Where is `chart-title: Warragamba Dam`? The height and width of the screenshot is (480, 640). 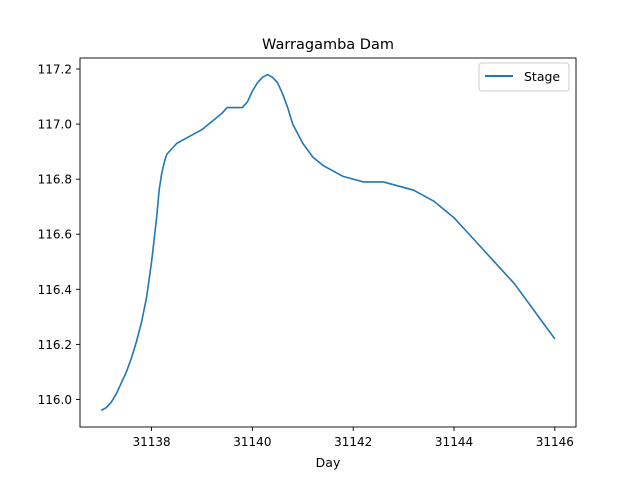 chart-title: Warragamba Dam is located at coordinates (328, 45).